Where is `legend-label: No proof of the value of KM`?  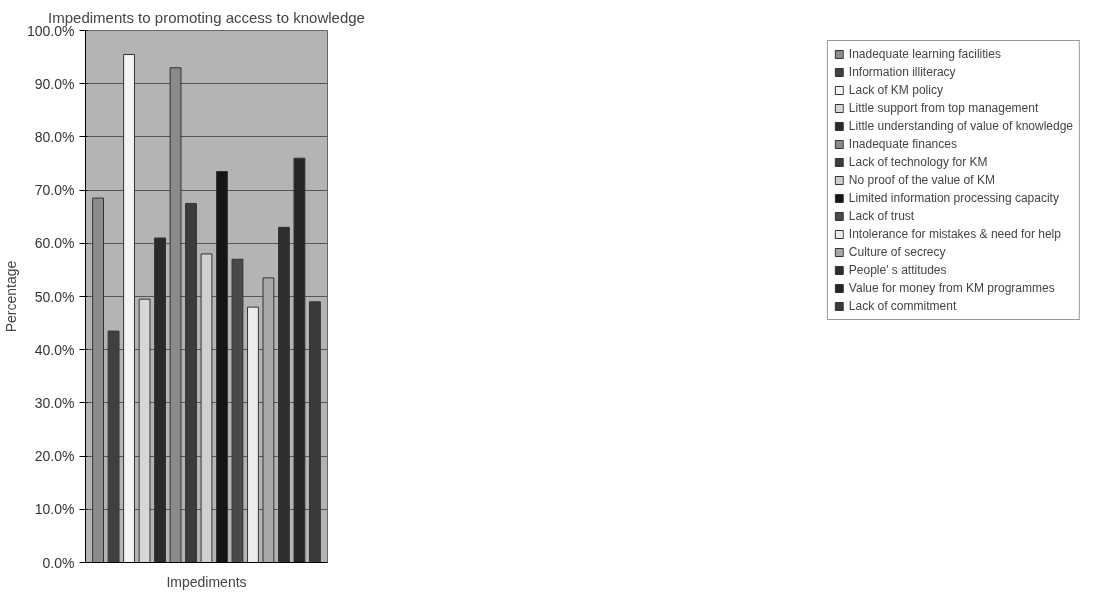
legend-label: No proof of the value of KM is located at coordinates (921, 180).